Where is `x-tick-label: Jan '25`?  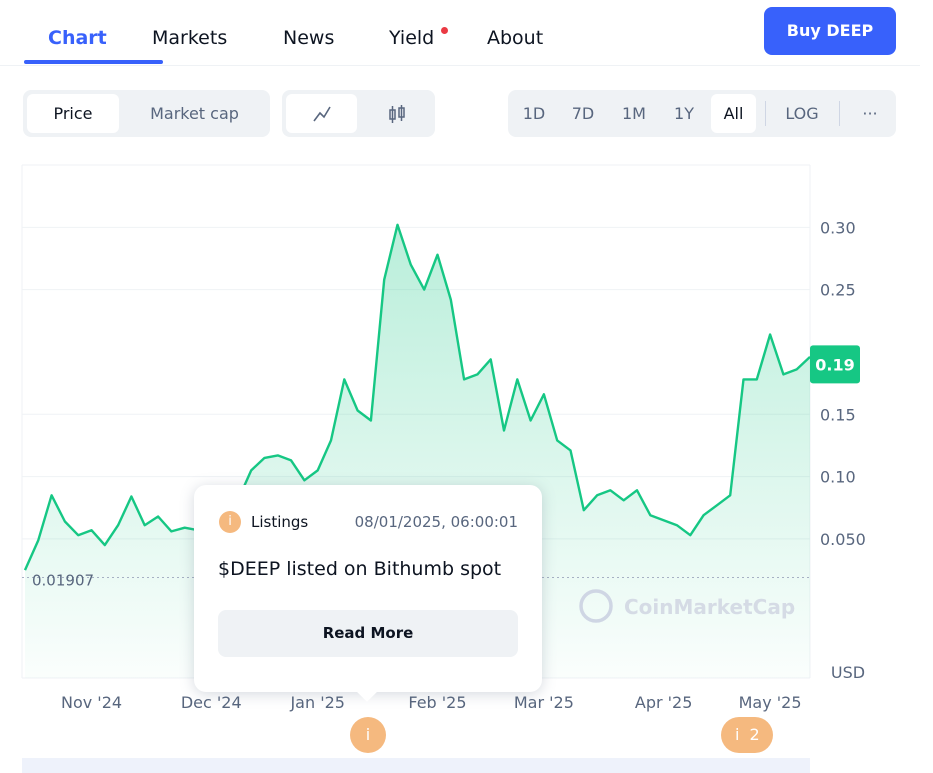
x-tick-label: Jan '25 is located at coordinates (317, 702).